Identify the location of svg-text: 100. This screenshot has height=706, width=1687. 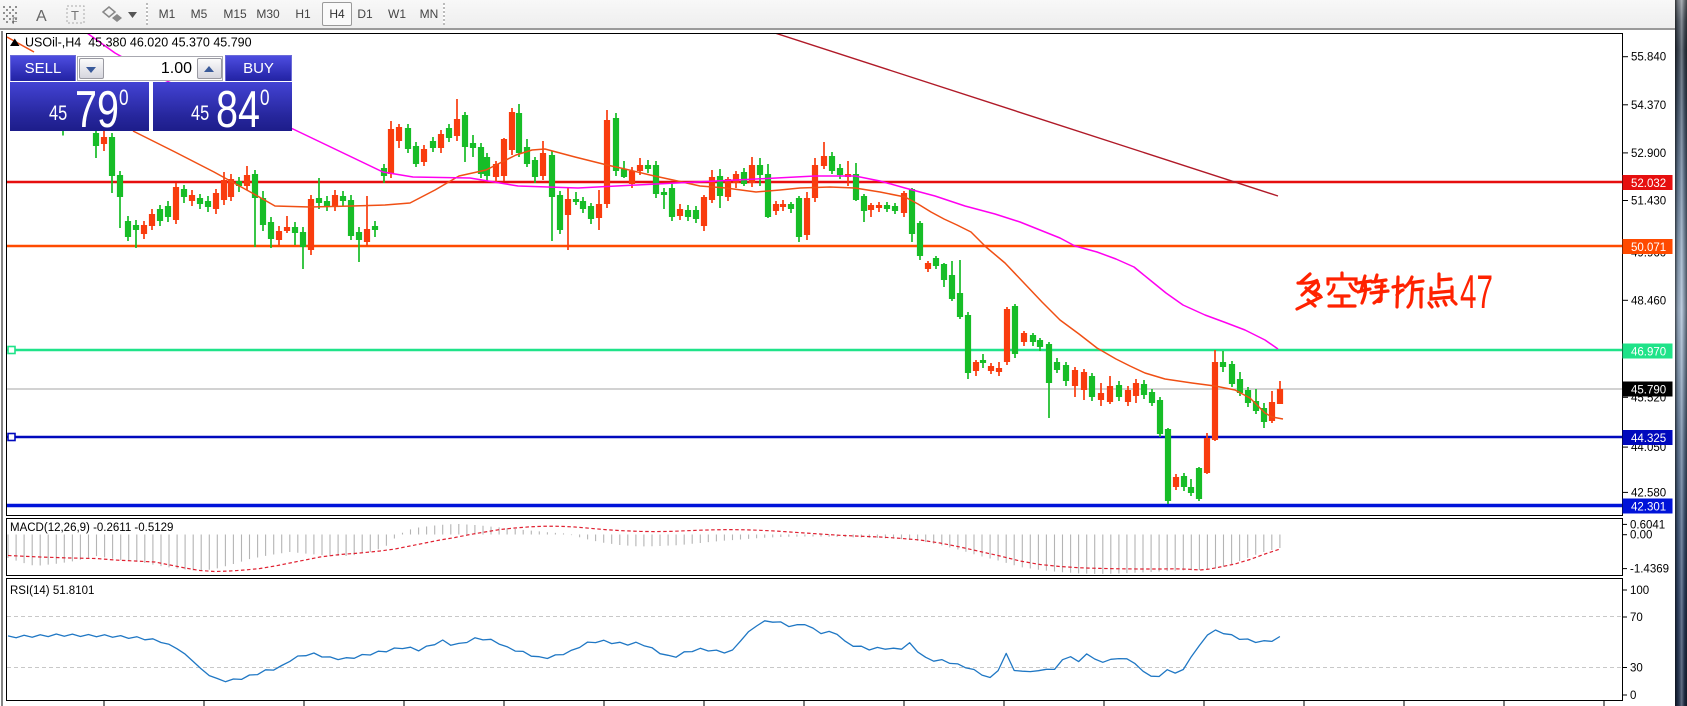
(1639, 591).